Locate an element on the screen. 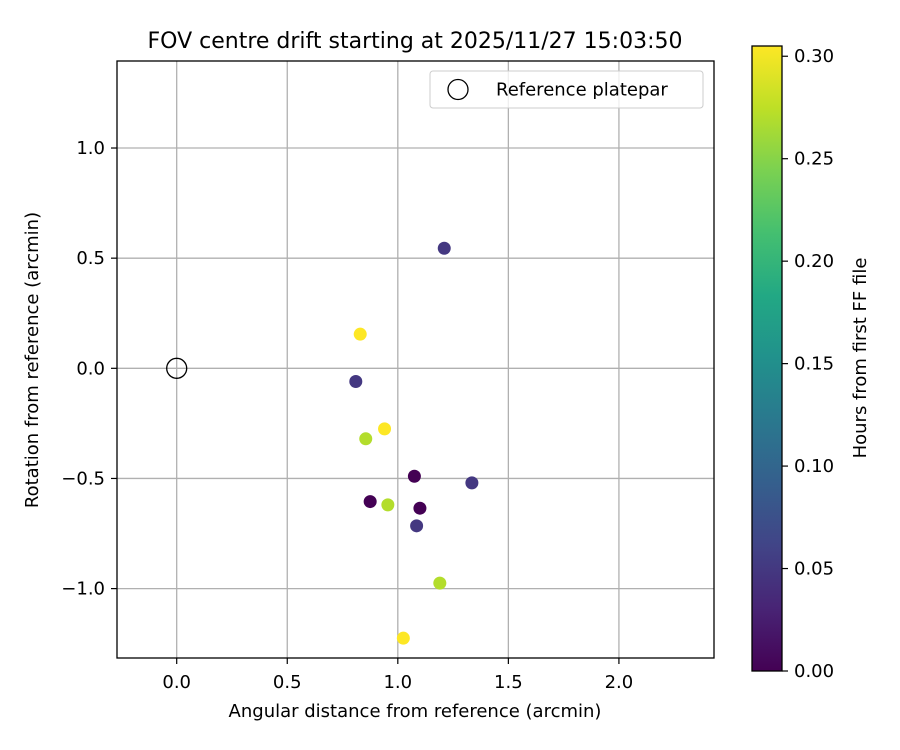  x-axis-label: Angular distance from reference (arcmin) is located at coordinates (415, 711).